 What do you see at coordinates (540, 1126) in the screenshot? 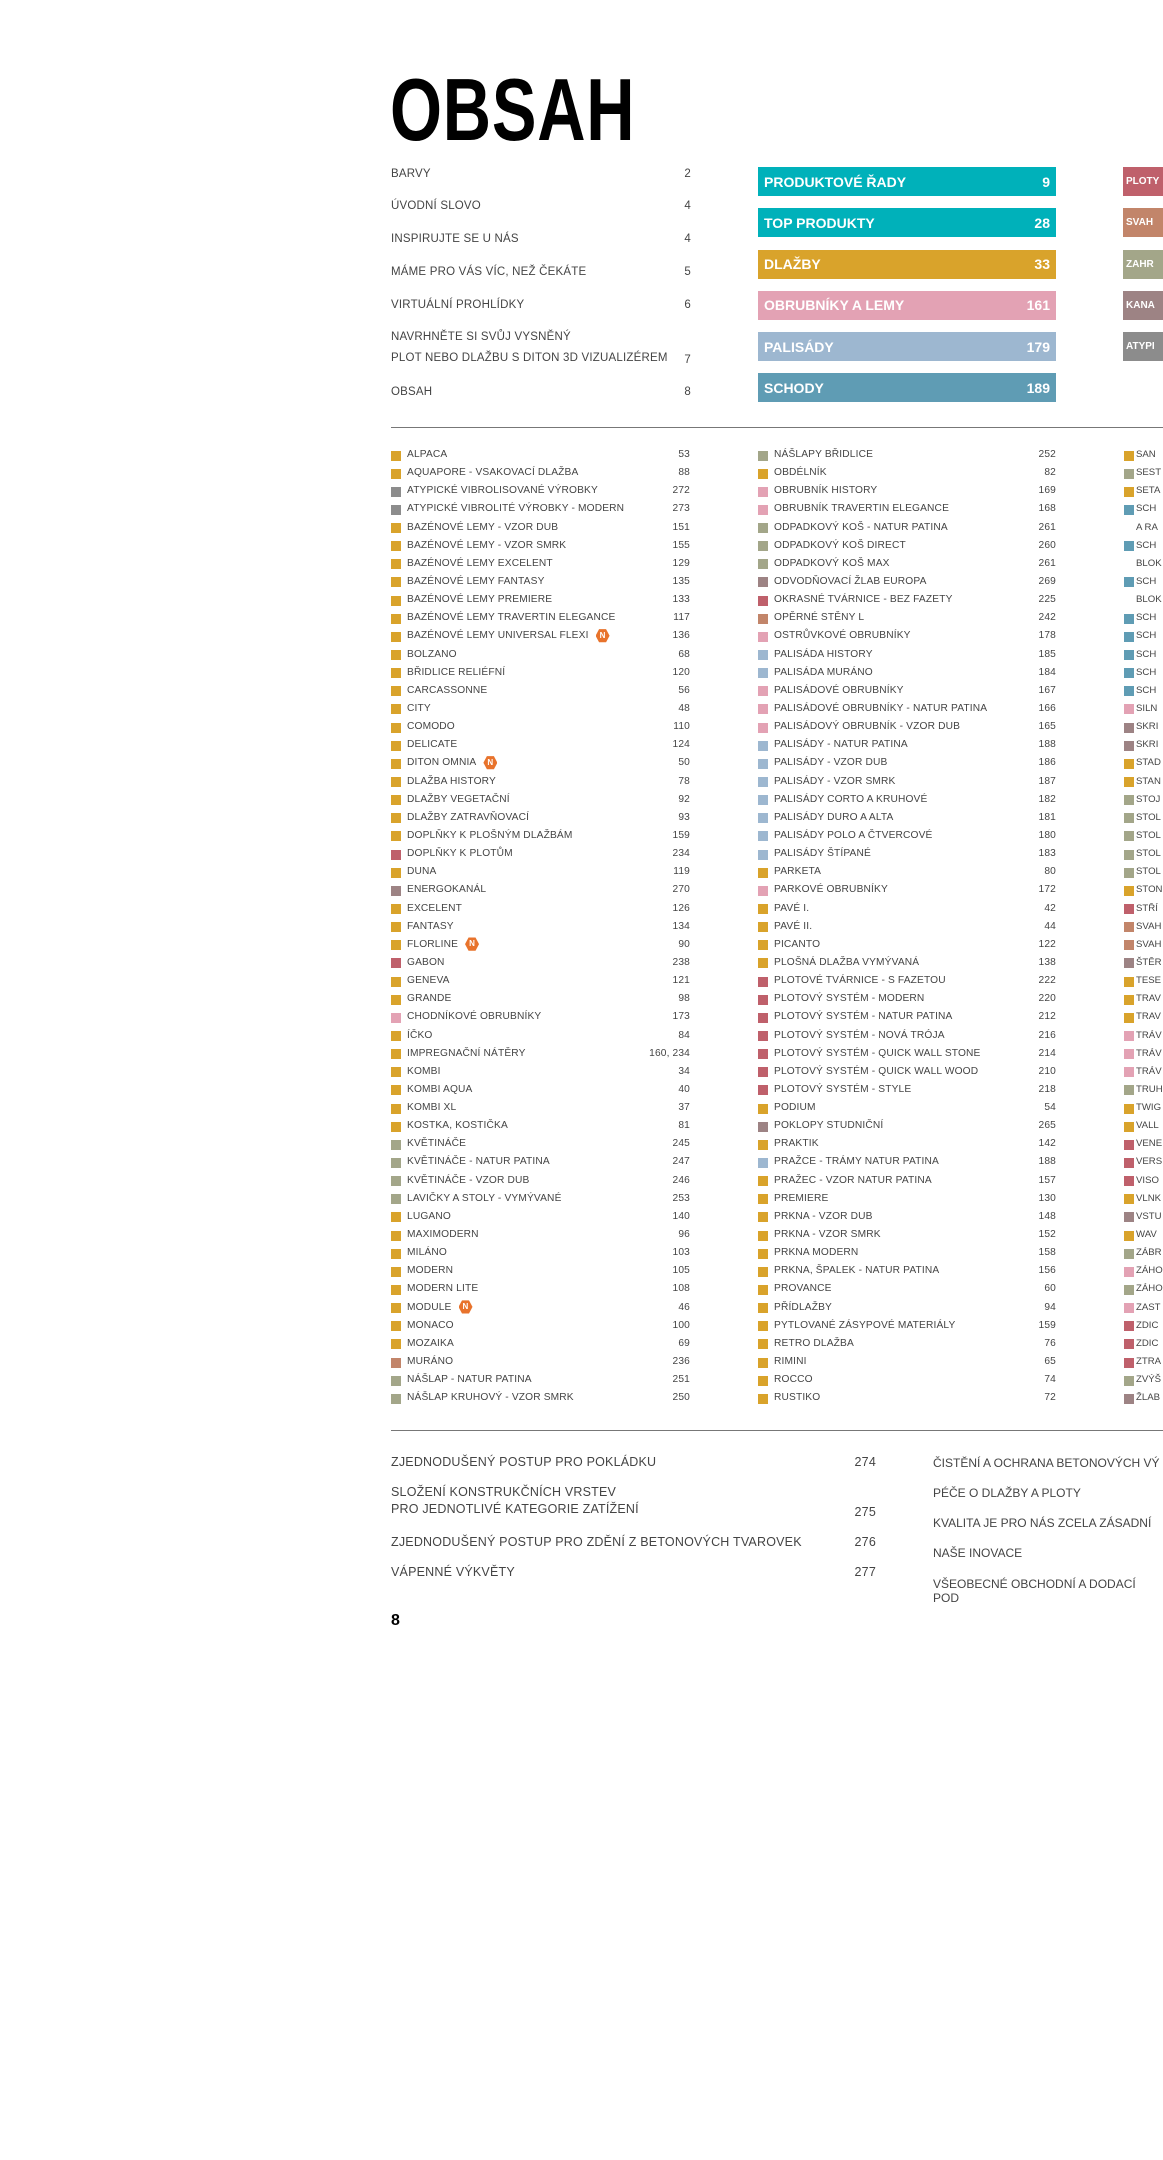
I see `index-item: KOSTKA, KOSTIČKA 81` at bounding box center [540, 1126].